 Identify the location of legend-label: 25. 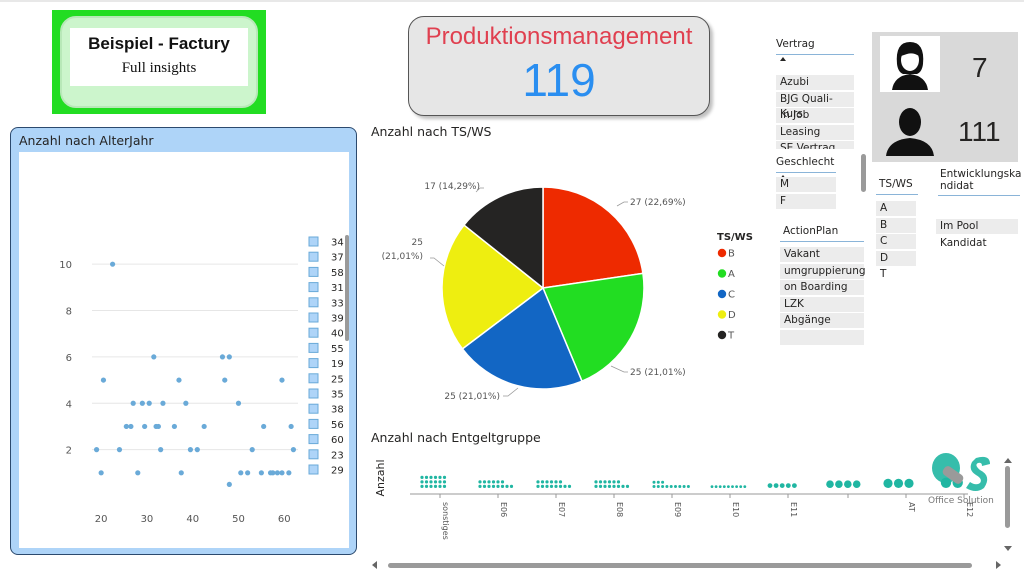
(337, 379).